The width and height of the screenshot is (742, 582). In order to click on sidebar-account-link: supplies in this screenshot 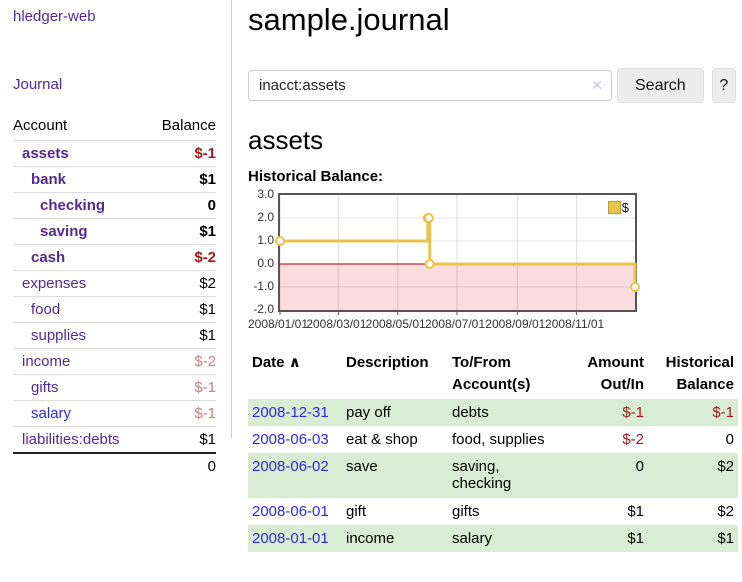, I will do `click(59, 335)`.